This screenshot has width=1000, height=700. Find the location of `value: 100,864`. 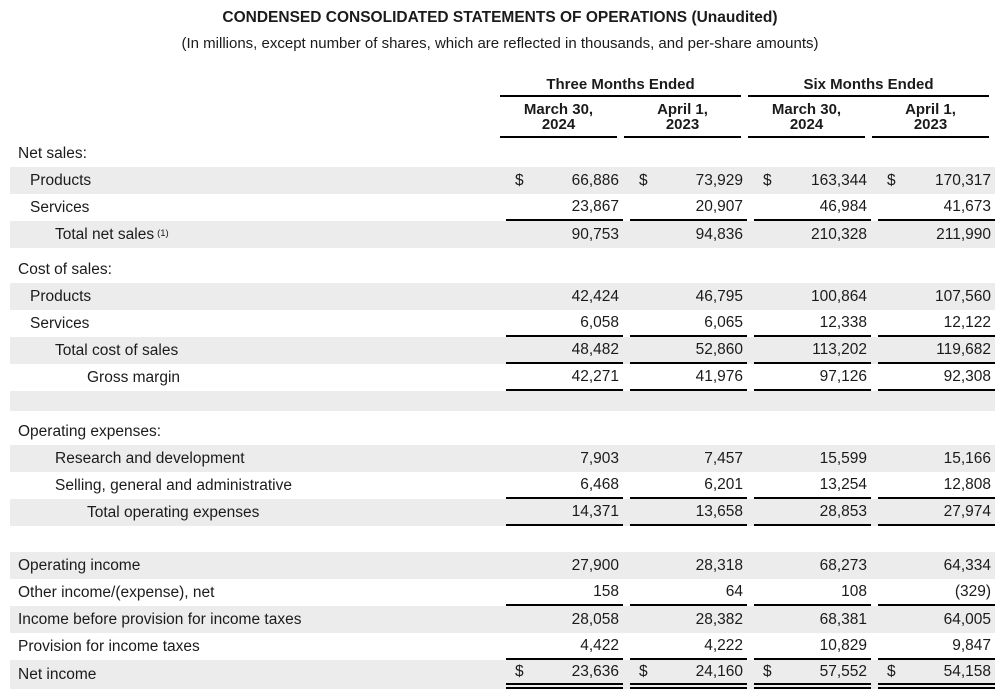

value: 100,864 is located at coordinates (838, 296).